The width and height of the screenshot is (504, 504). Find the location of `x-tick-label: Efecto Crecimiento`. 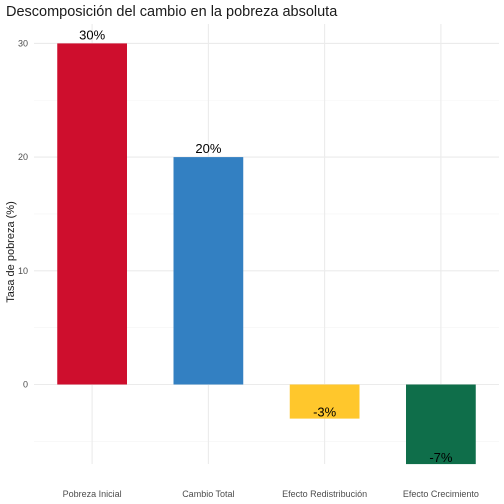

x-tick-label: Efecto Crecimiento is located at coordinates (441, 494).